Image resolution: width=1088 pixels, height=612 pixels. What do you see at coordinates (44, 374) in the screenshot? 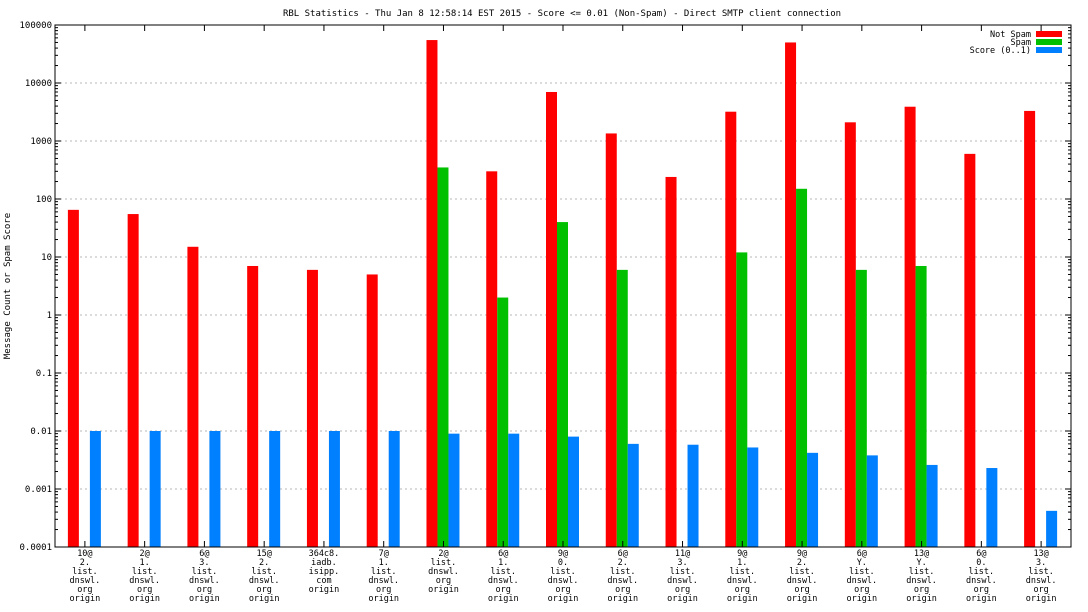
I see `y-tick-label: 0.1` at bounding box center [44, 374].